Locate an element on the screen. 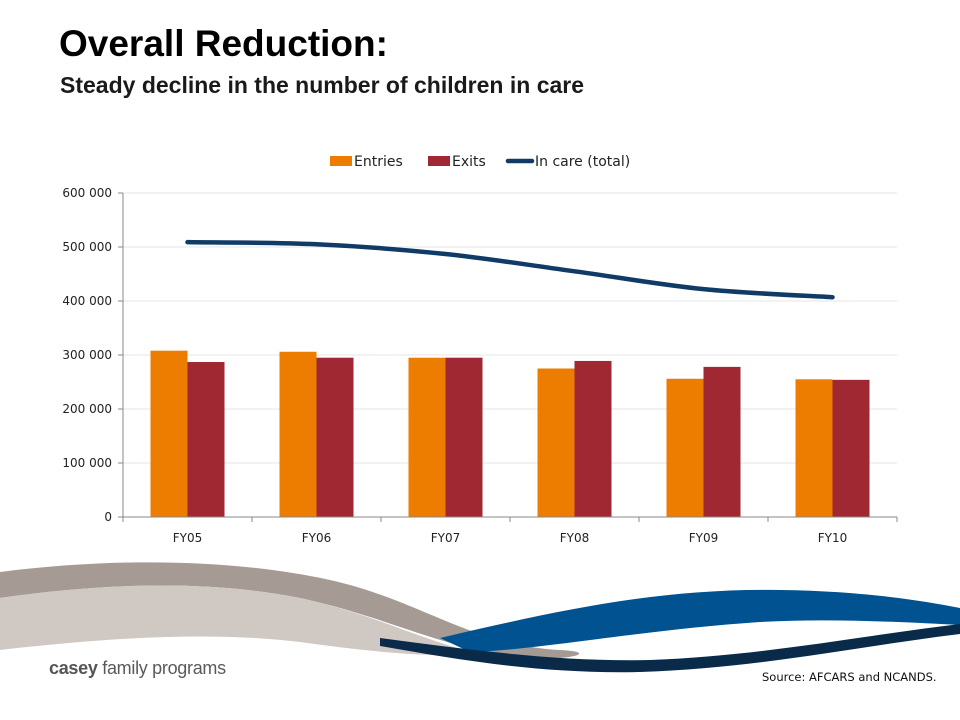 Image resolution: width=960 pixels, height=720 pixels. y-tick-label: 300 000 is located at coordinates (87, 355).